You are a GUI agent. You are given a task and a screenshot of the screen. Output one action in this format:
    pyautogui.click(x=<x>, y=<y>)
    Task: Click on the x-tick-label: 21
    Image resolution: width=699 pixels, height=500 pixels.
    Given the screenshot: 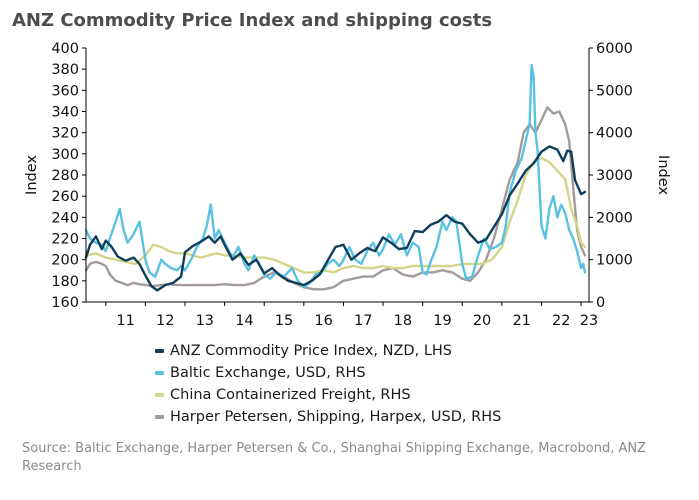 What is the action you would take?
    pyautogui.click(x=521, y=321)
    